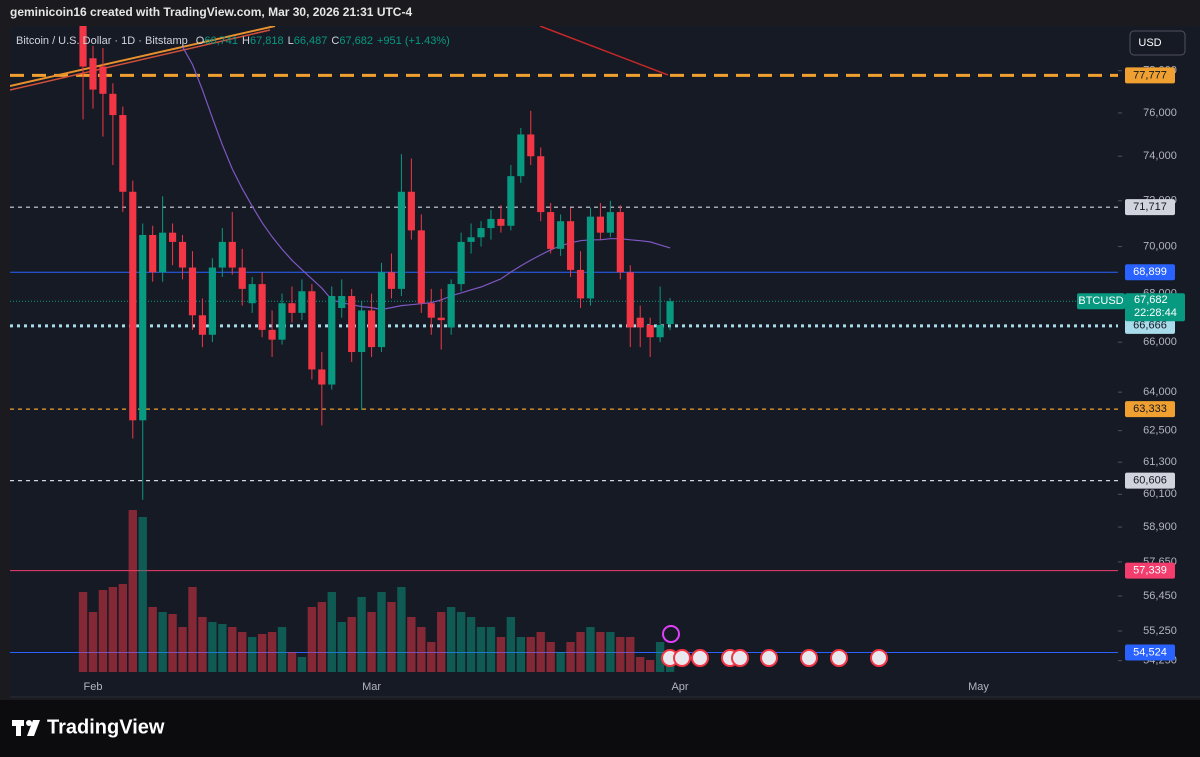  Describe the element at coordinates (221, 41) in the screenshot. I see `legend-text: 66,741` at that location.